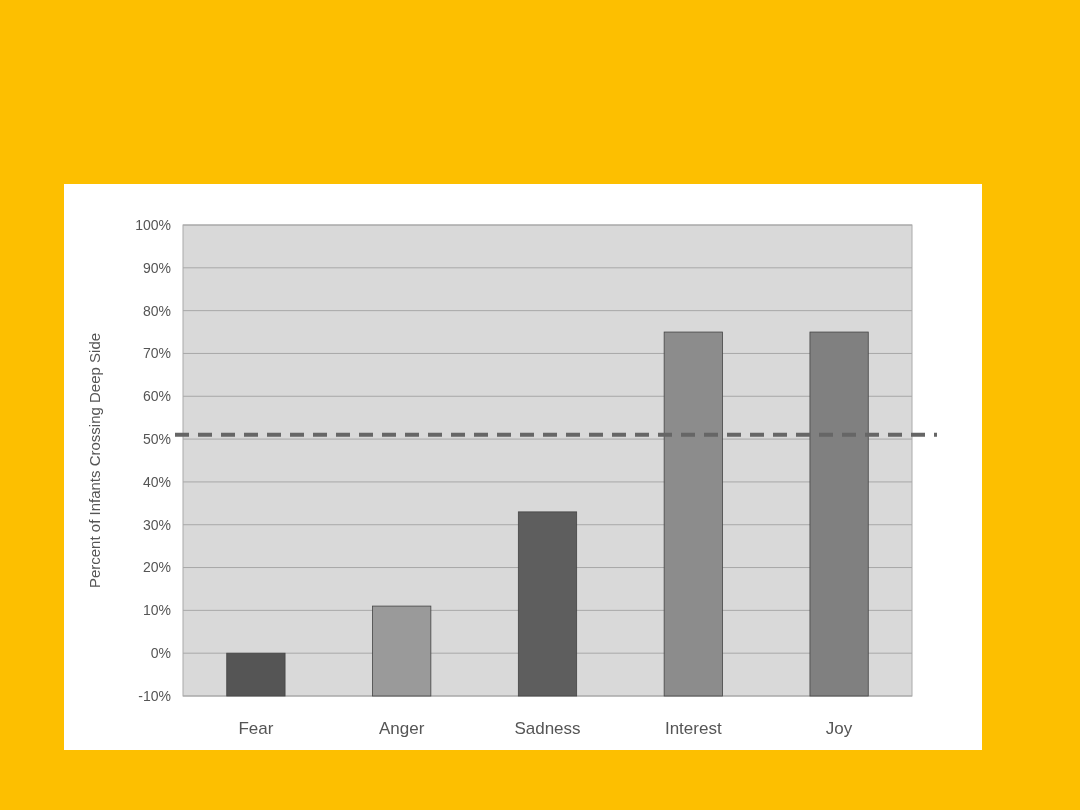 Image resolution: width=1080 pixels, height=810 pixels. What do you see at coordinates (256, 728) in the screenshot?
I see `x-tick-label: Fear` at bounding box center [256, 728].